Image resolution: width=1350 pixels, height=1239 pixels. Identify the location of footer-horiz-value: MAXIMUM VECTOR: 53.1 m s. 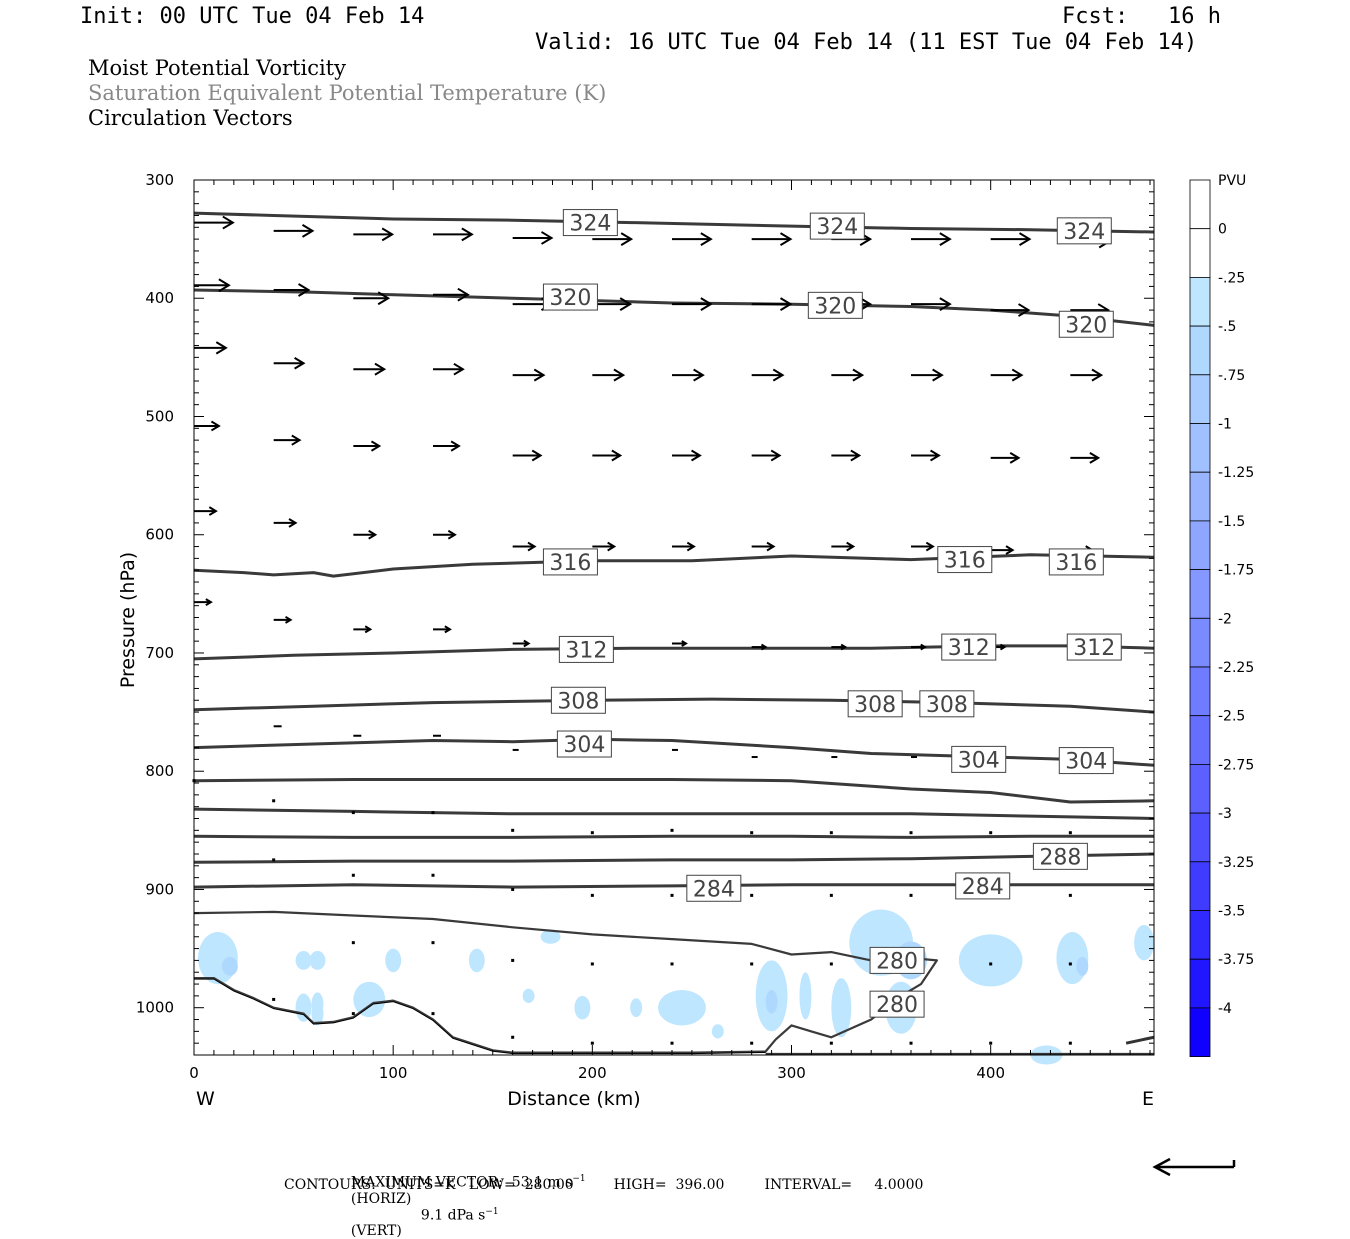
(461, 1182).